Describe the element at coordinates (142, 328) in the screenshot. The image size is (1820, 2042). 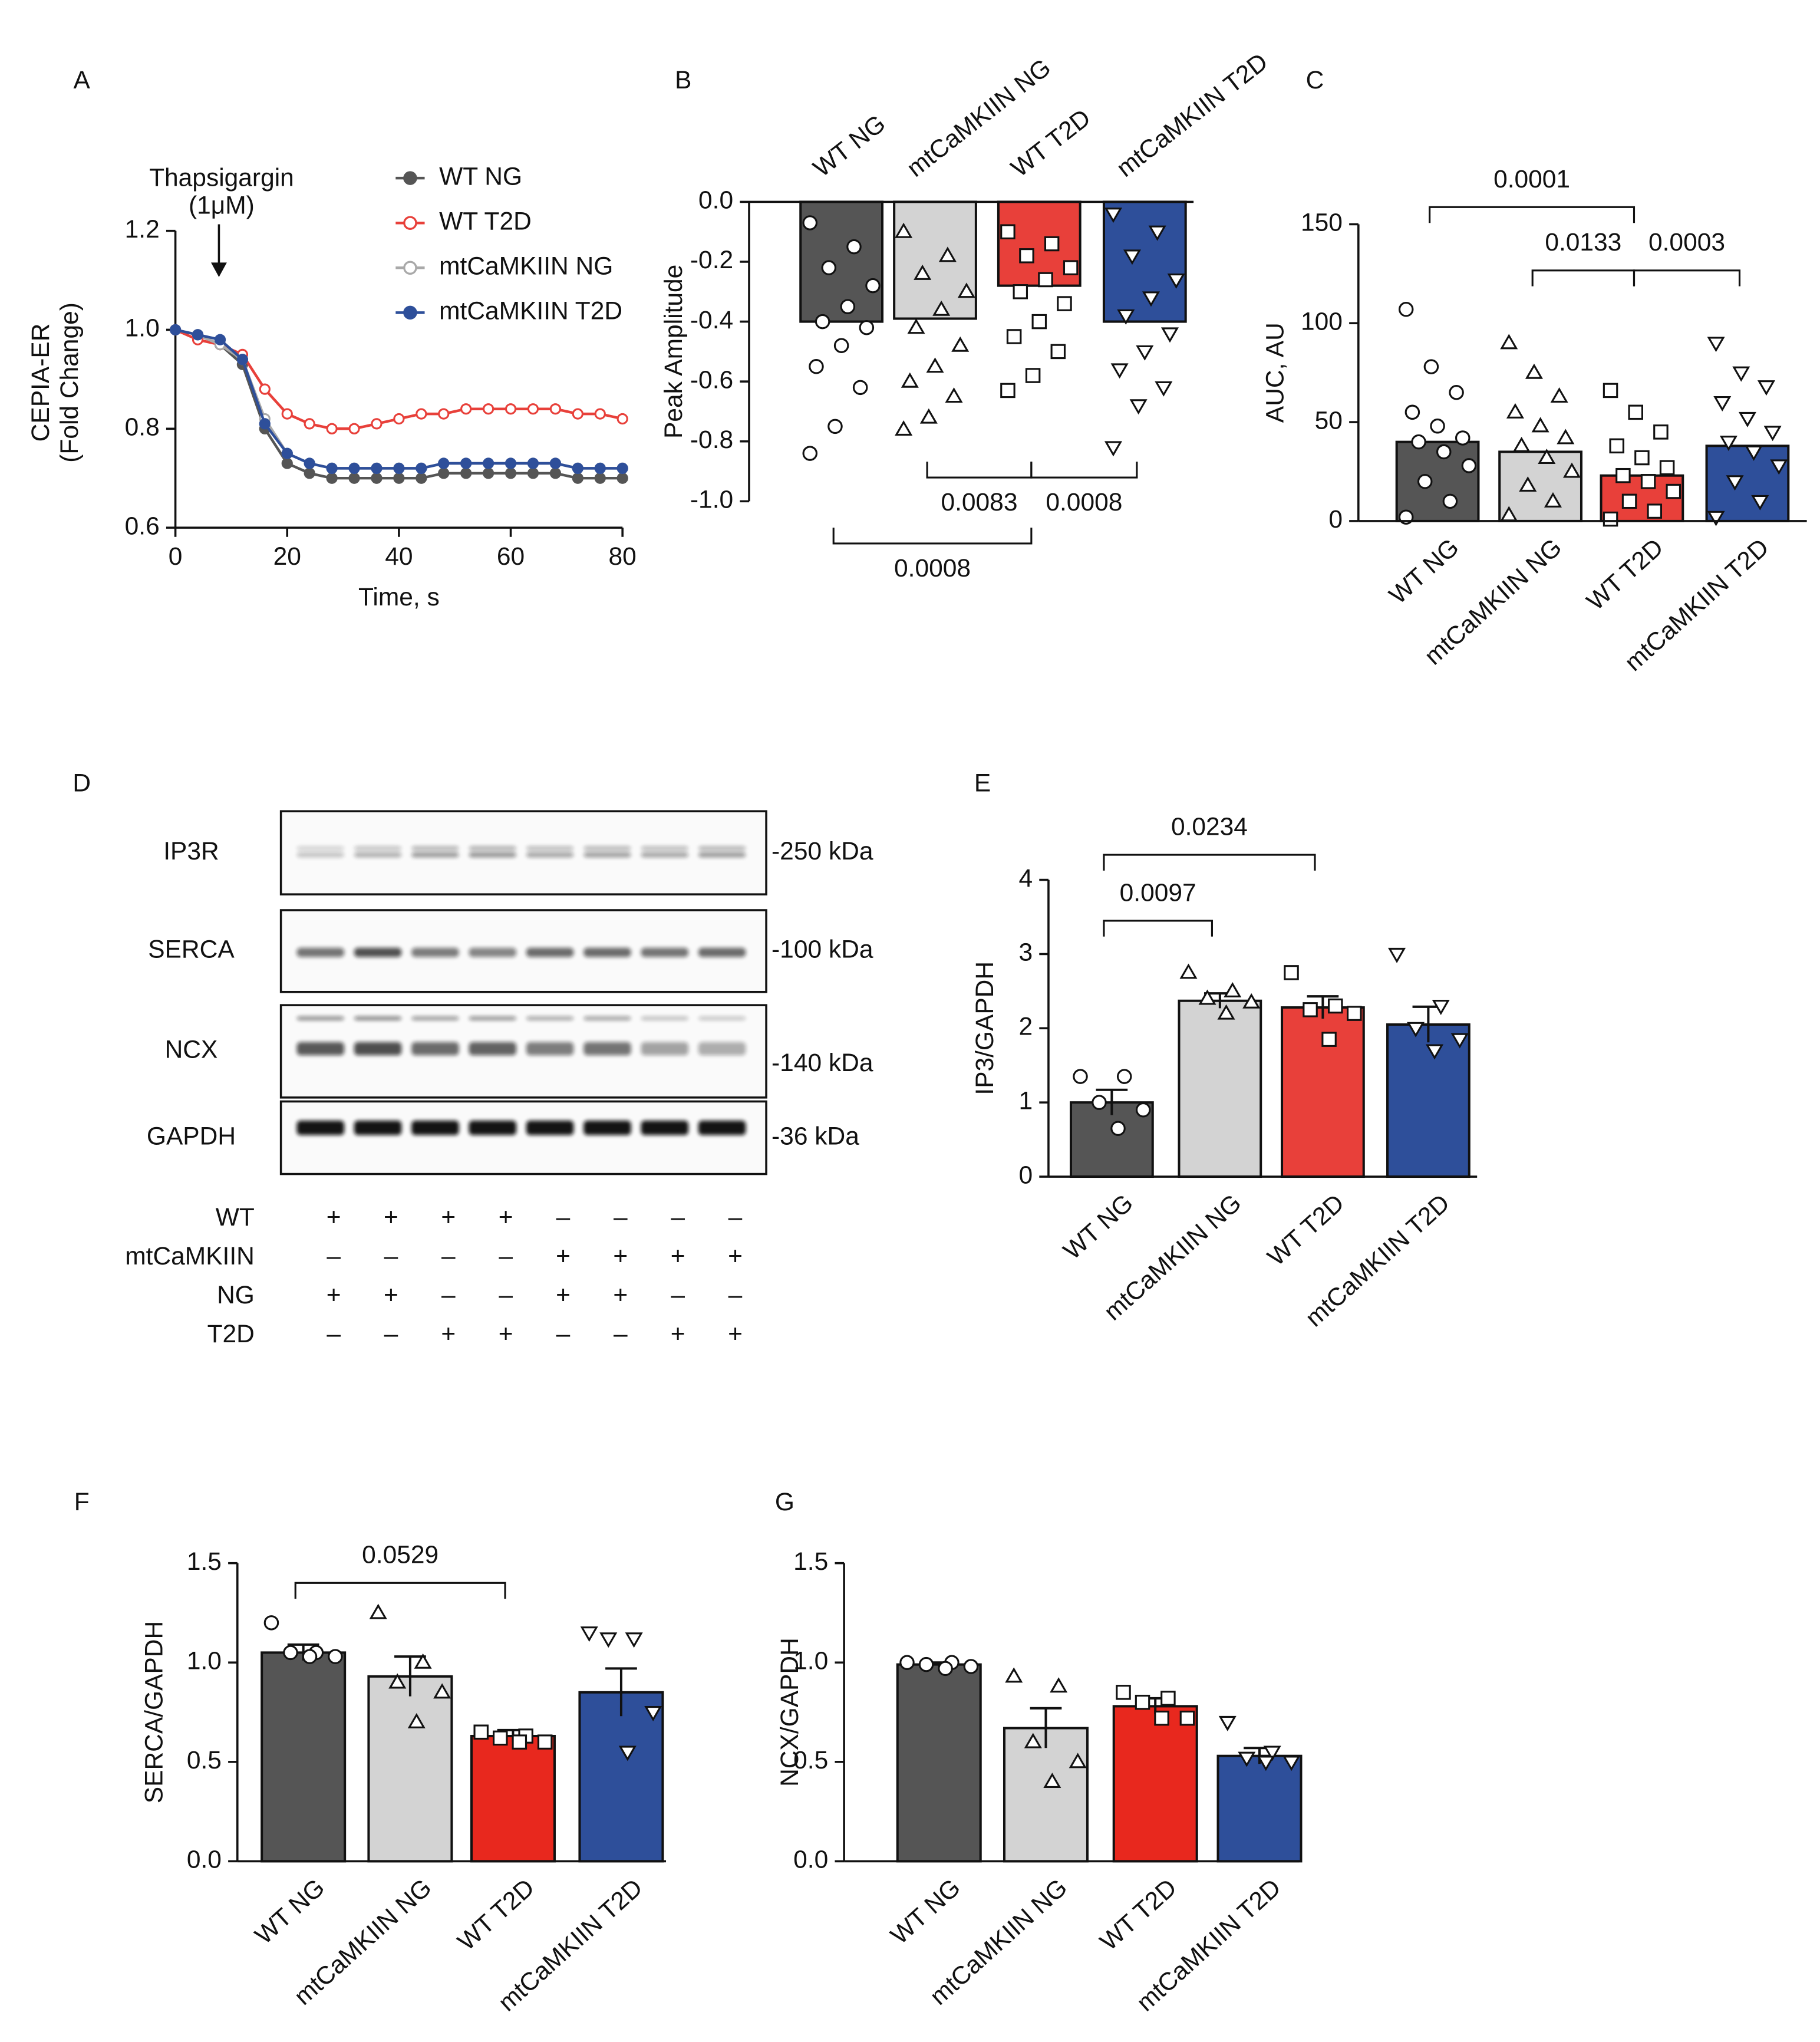
I see `y-tick-label: 1.0` at that location.